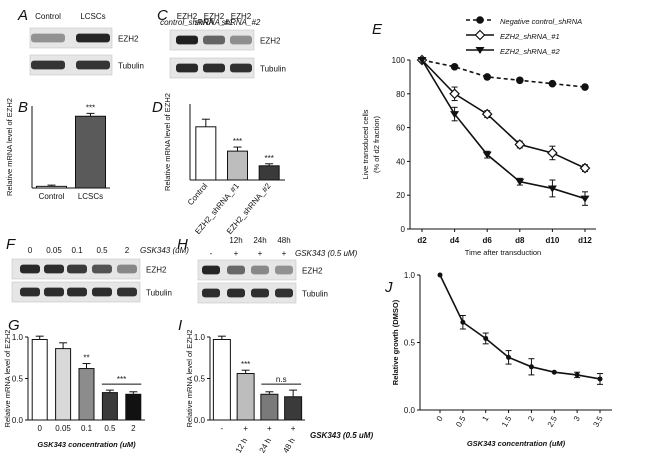 Image resolution: width=650 pixels, height=460 pixels. I want to click on x-tick-label: 0, so click(39, 428).